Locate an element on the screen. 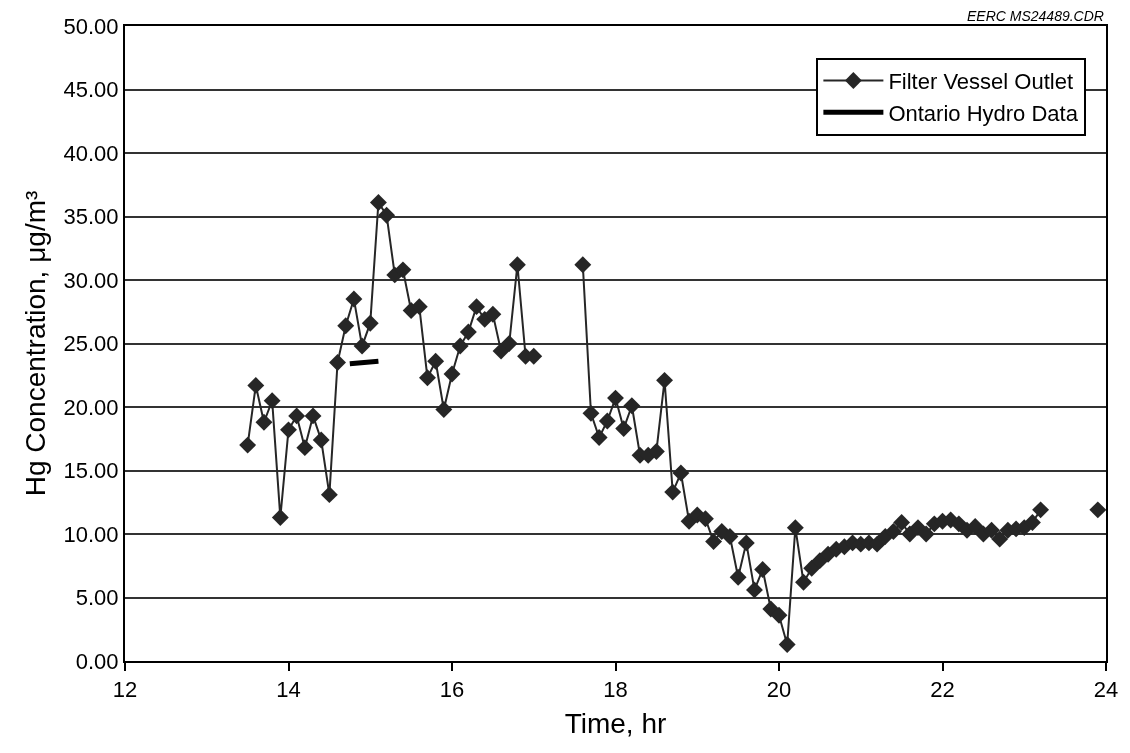 This screenshot has height=753, width=1130. x-tick-label: 20 is located at coordinates (779, 690).